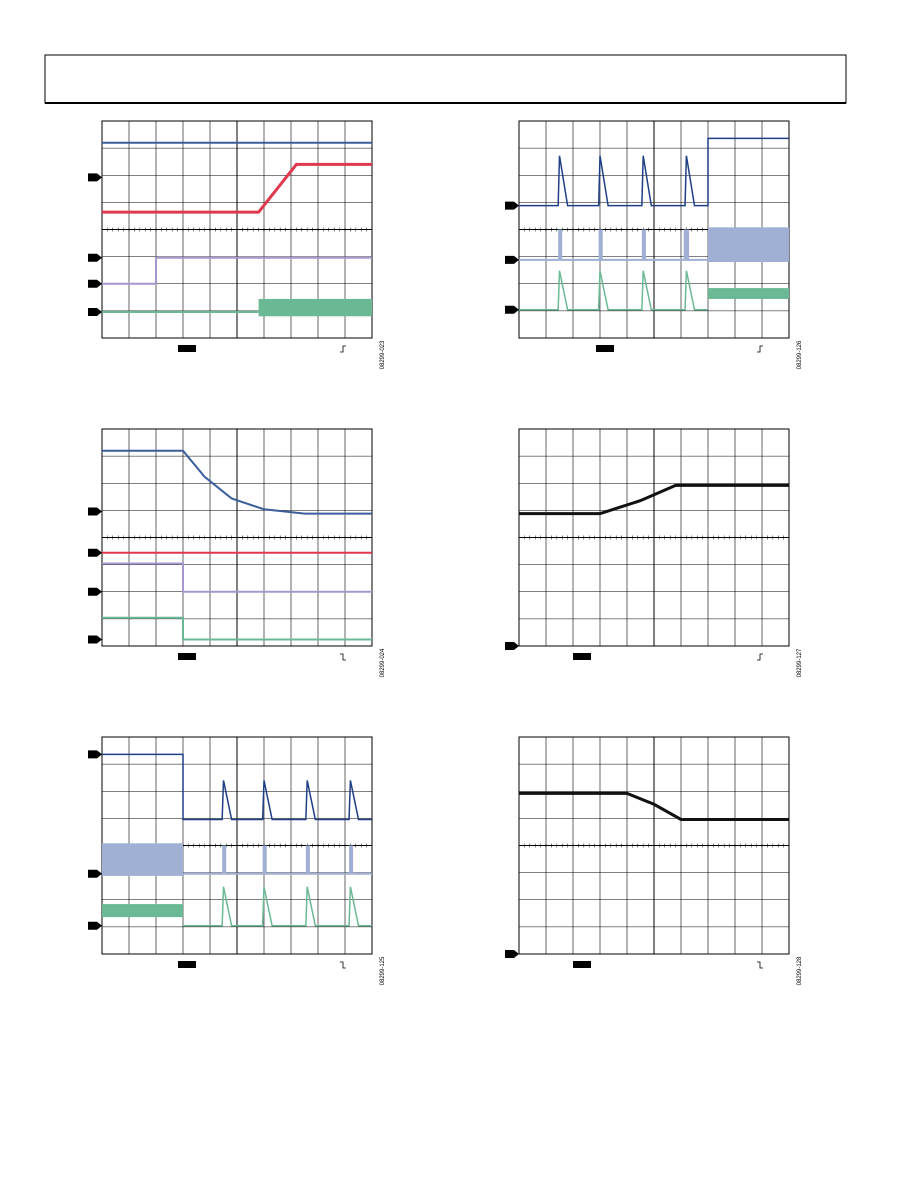 Image resolution: width=918 pixels, height=1188 pixels. I want to click on scope-plot: 08299-125, so click(237, 860).